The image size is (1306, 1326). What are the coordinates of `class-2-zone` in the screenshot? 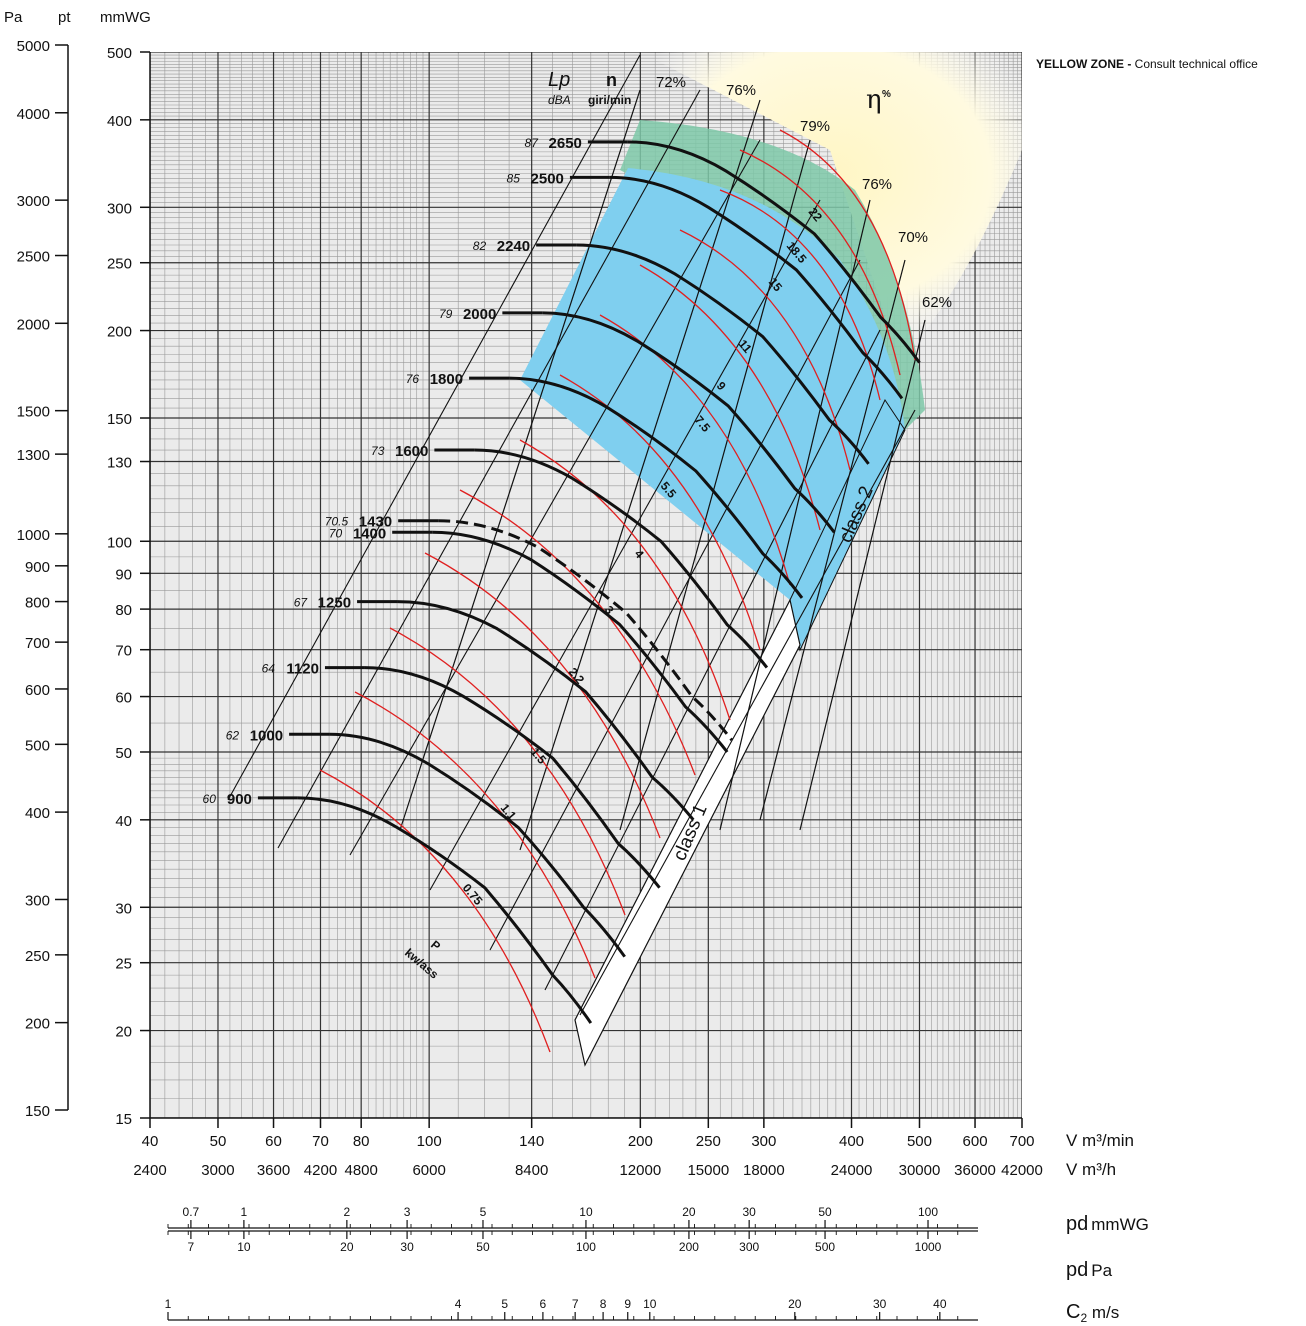 It's located at (712, 409).